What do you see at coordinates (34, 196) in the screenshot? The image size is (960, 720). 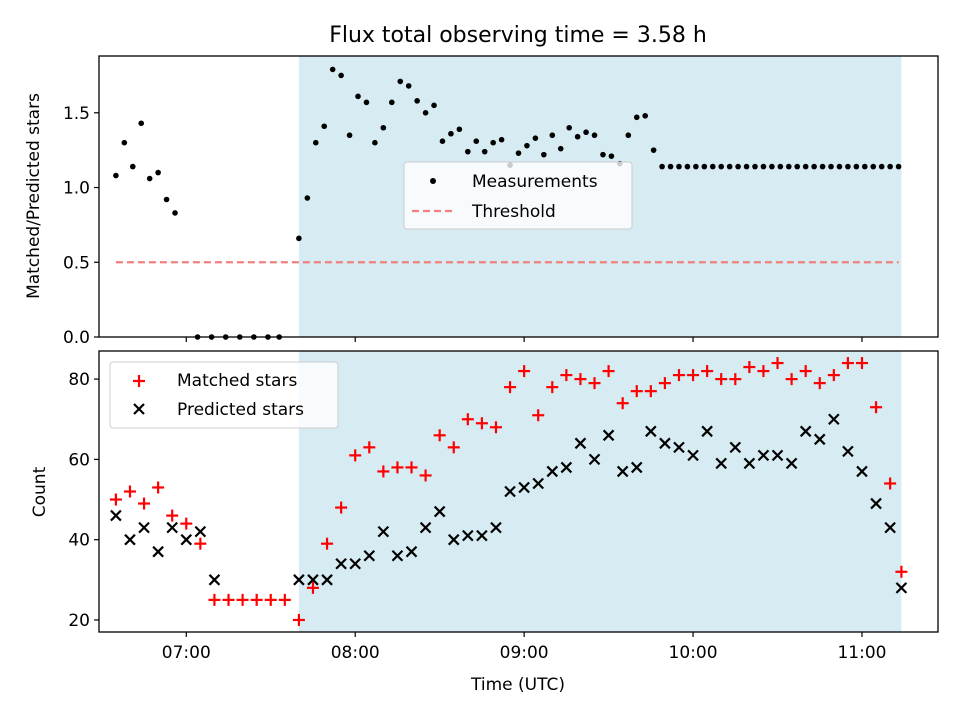 I see `top-y-axis-label: Matched/Predicted stars` at bounding box center [34, 196].